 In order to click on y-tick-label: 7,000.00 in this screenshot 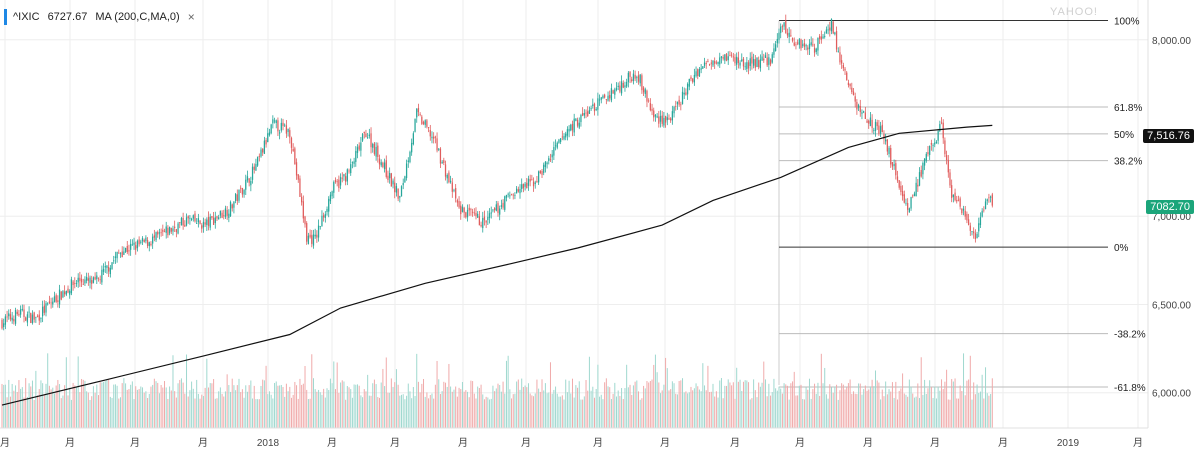, I will do `click(1171, 217)`.